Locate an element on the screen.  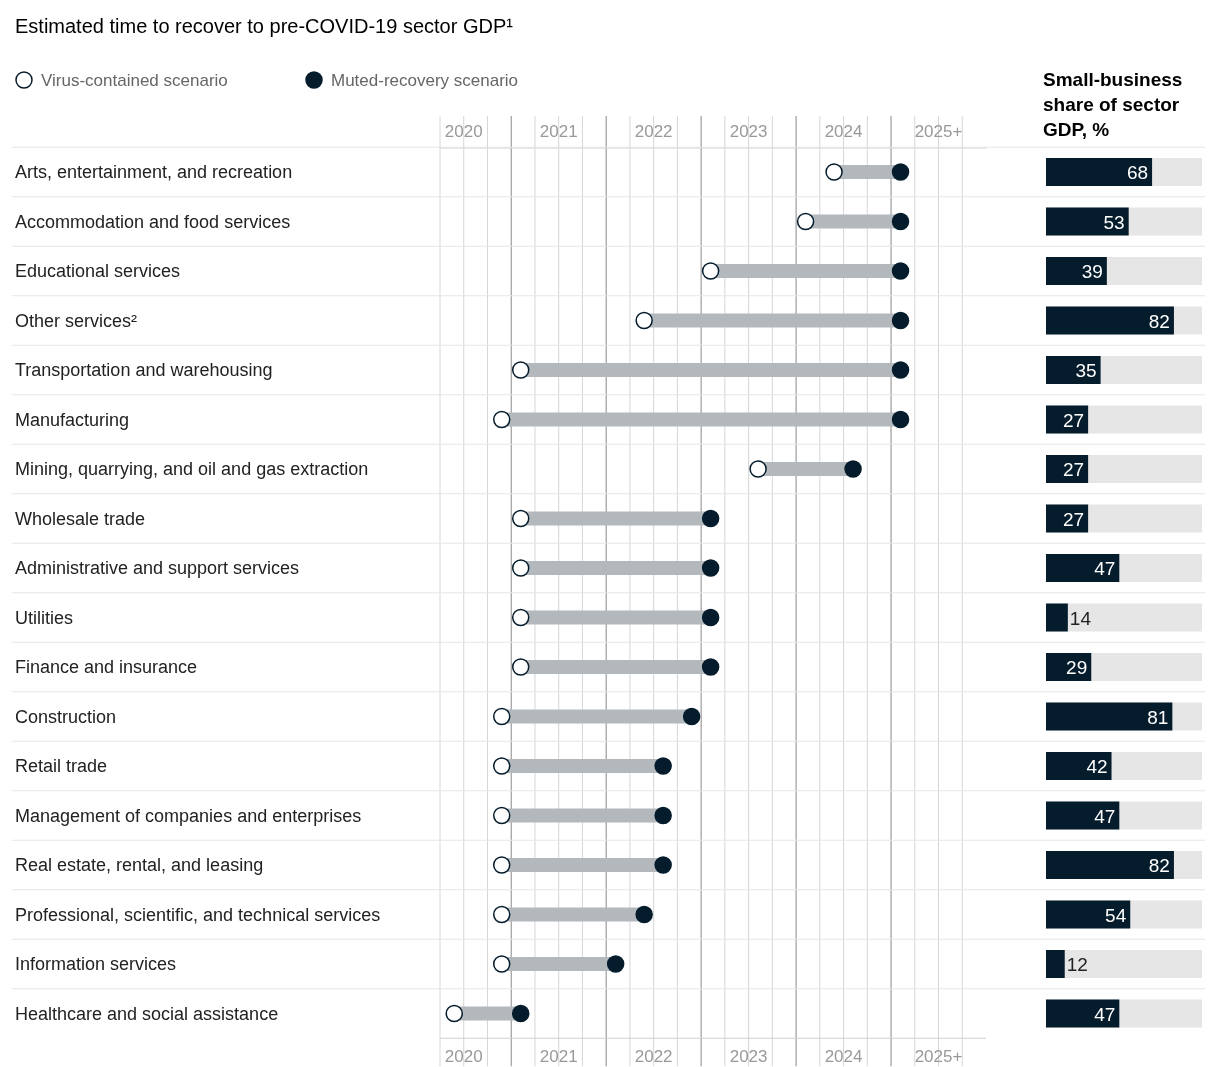
x-tick-label: 2021 is located at coordinates (558, 131).